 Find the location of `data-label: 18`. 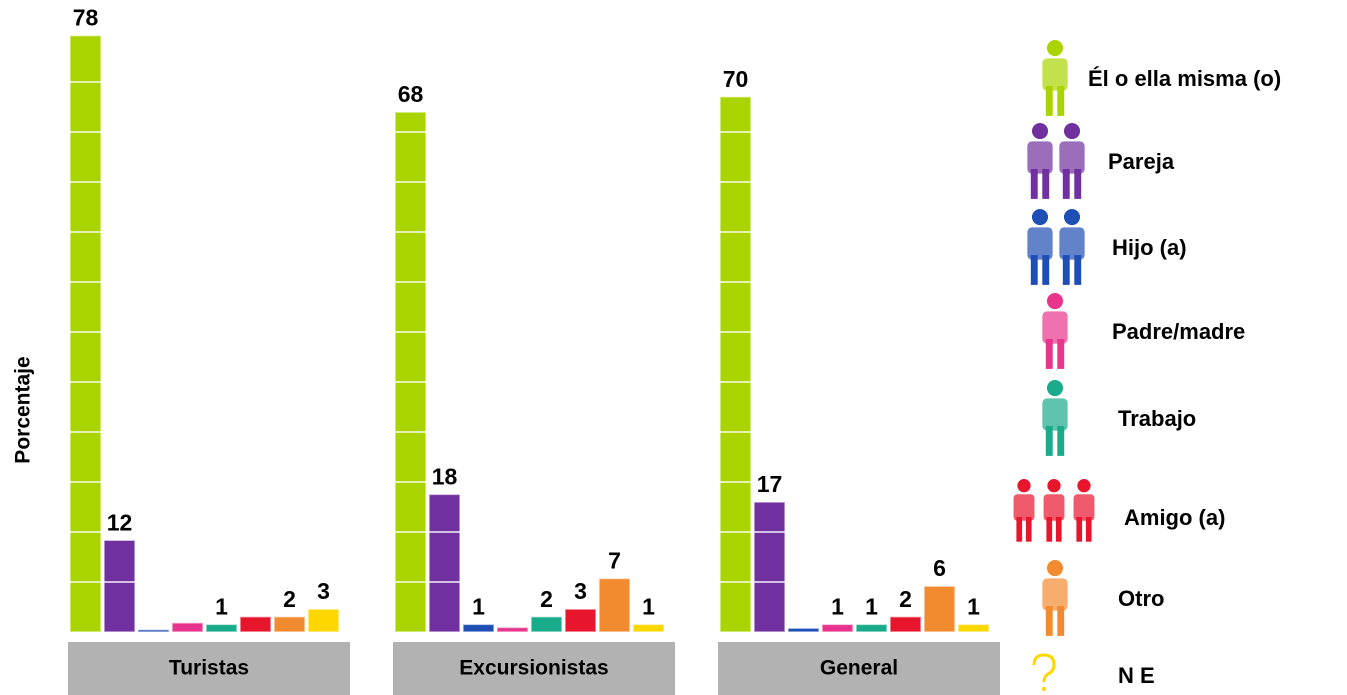

data-label: 18 is located at coordinates (445, 476).